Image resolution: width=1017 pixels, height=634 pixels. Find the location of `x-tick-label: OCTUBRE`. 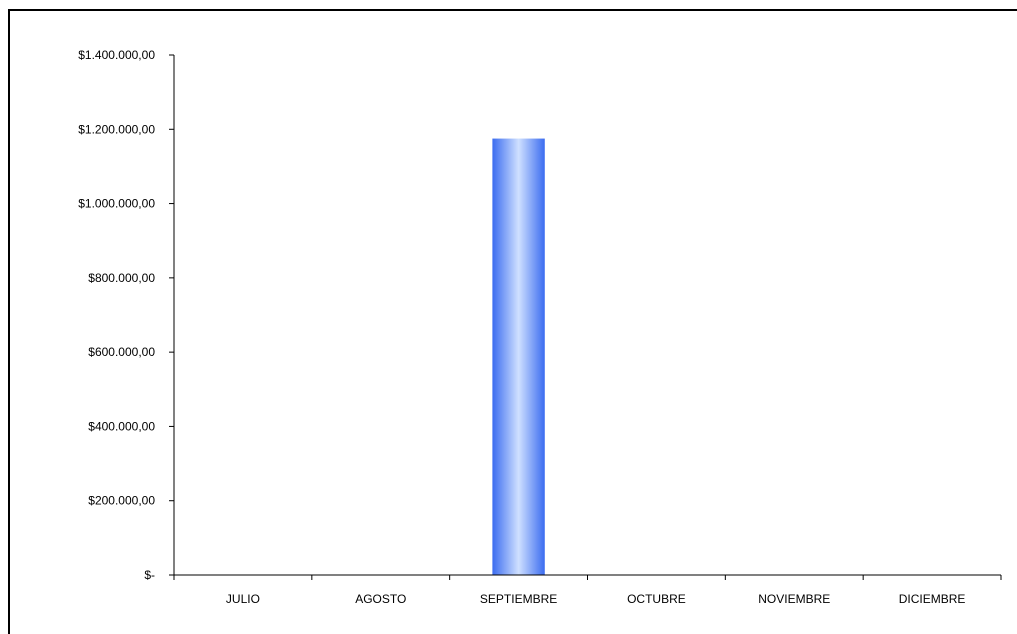

x-tick-label: OCTUBRE is located at coordinates (656, 599).